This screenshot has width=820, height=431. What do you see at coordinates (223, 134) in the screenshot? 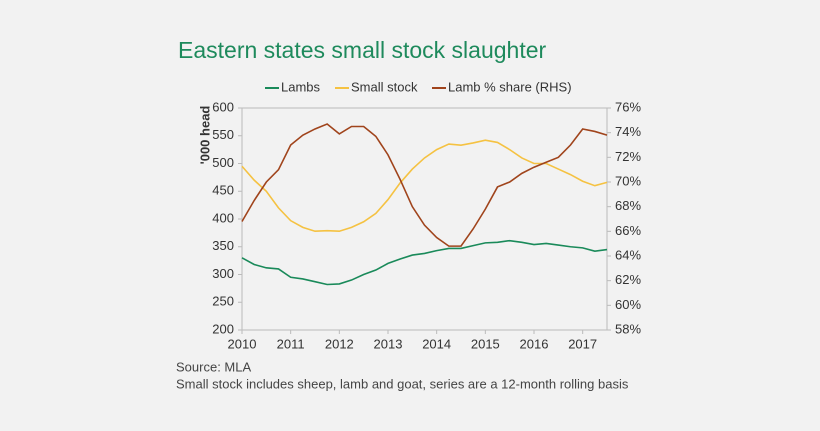
I see `y-tick-label: 550` at bounding box center [223, 134].